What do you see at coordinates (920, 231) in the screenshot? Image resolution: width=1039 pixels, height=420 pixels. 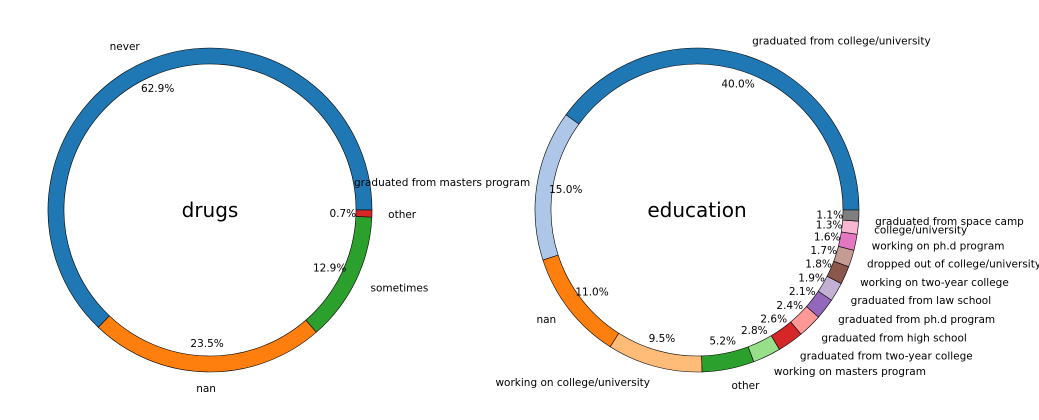 I see `education-category-label: college/university` at bounding box center [920, 231].